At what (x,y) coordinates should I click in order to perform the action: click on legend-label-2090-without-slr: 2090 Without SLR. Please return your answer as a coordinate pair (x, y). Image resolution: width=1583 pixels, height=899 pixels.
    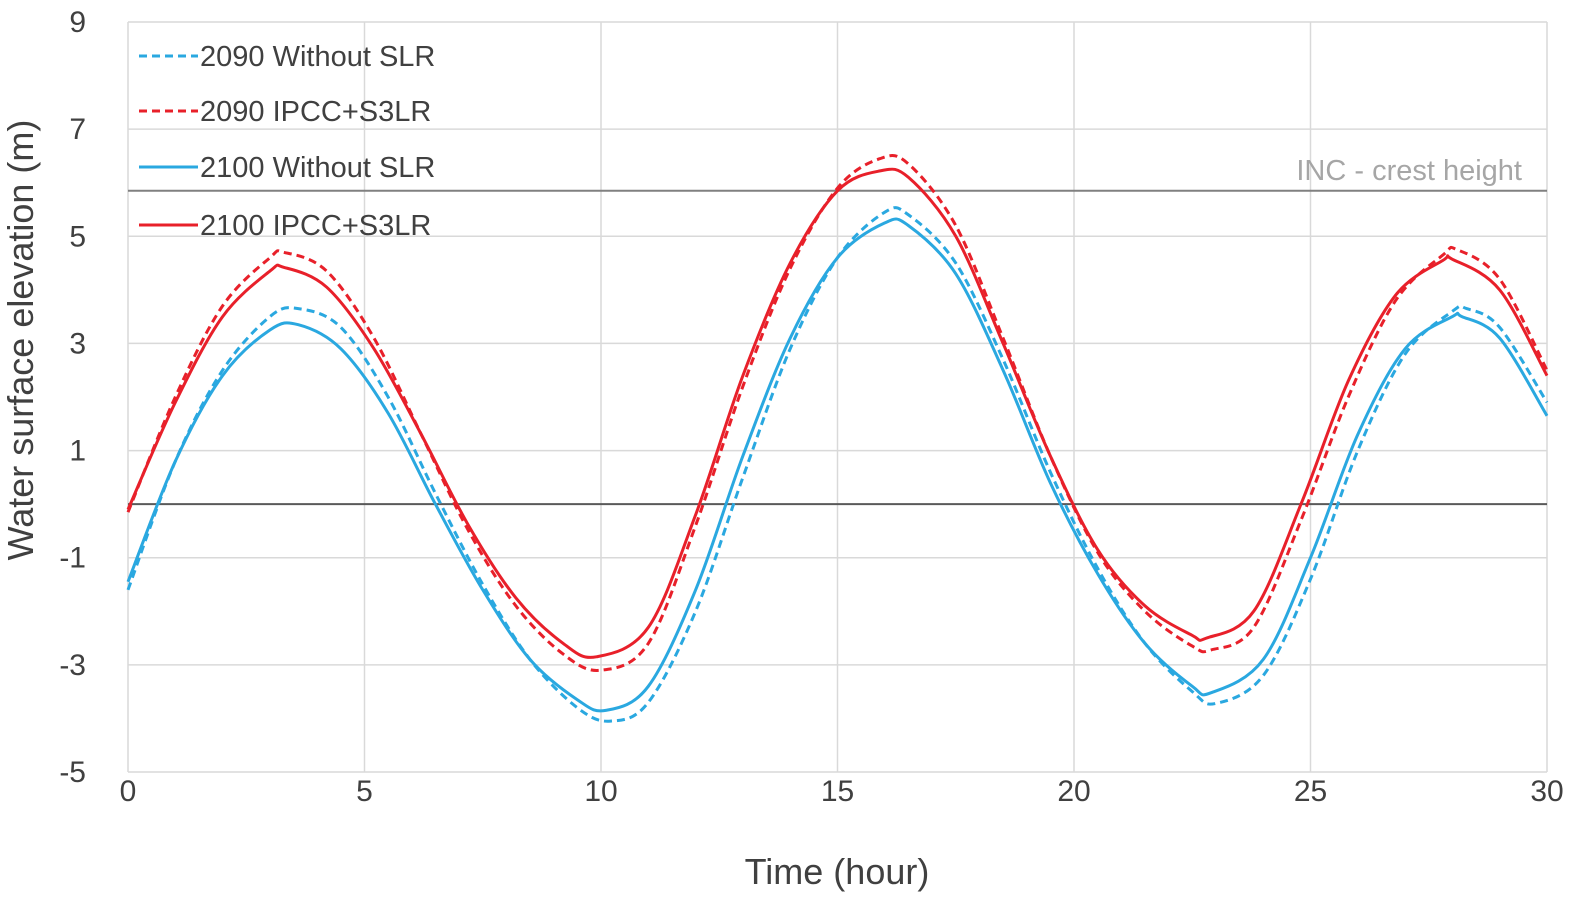
    Looking at the image, I should click on (317, 57).